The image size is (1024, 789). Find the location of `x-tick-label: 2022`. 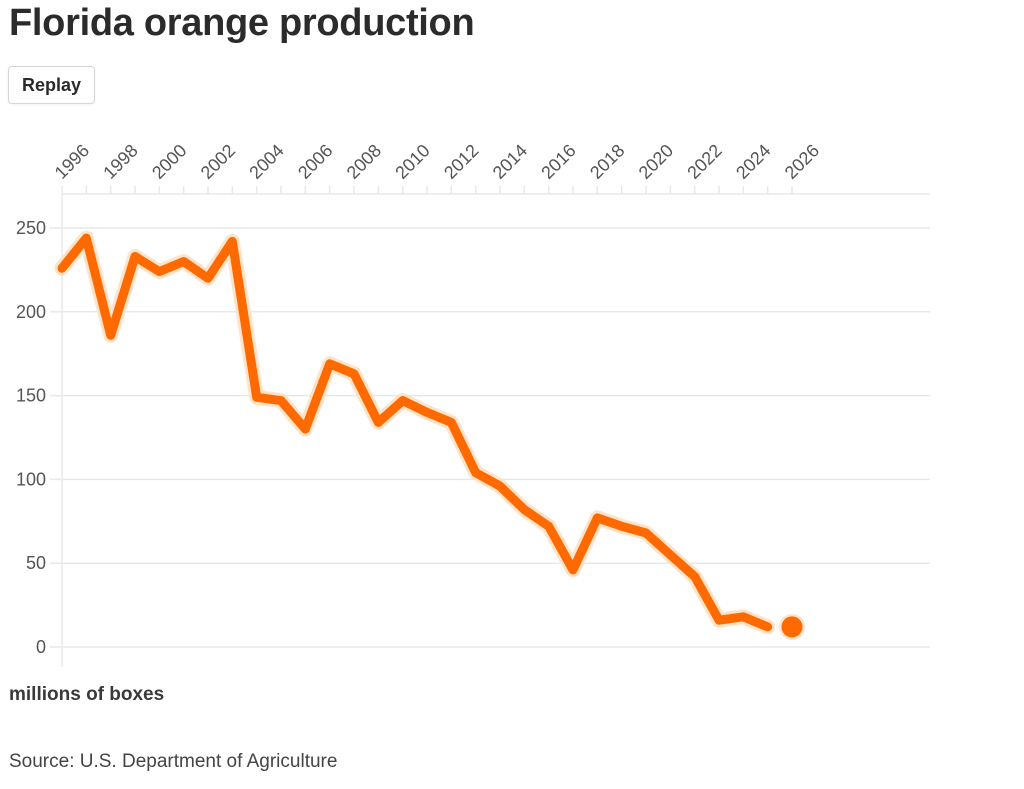

x-tick-label: 2022 is located at coordinates (704, 161).